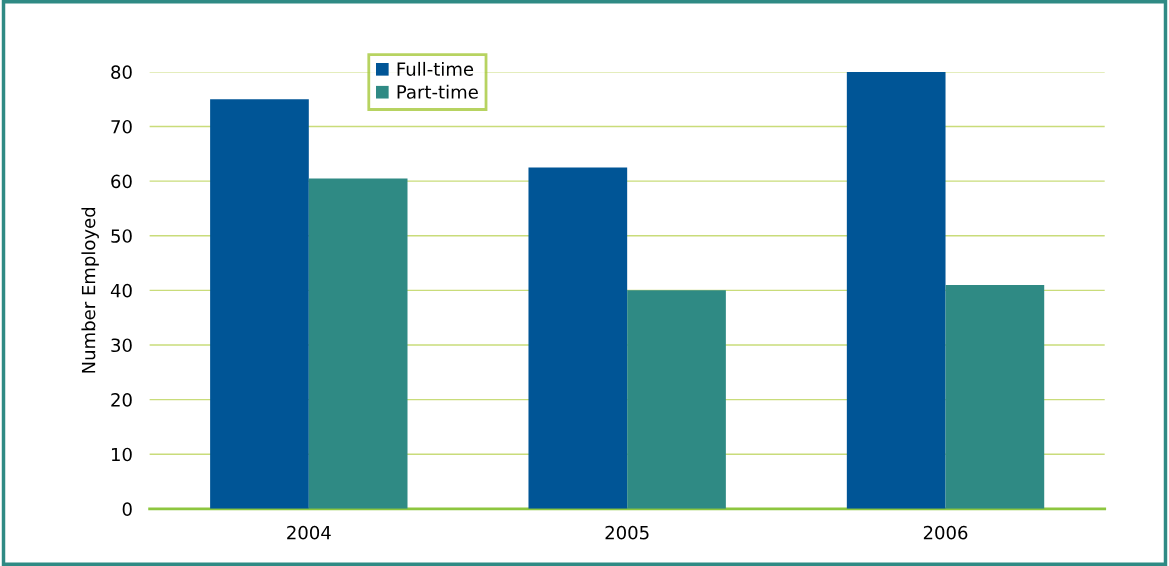  Describe the element at coordinates (121, 126) in the screenshot. I see `y-tick-label: 70` at that location.